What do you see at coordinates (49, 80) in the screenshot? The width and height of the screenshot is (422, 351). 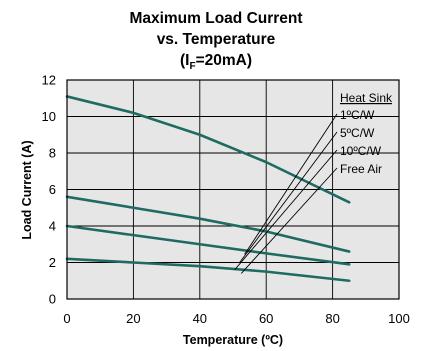 I see `y-tick-label: 12` at bounding box center [49, 80].